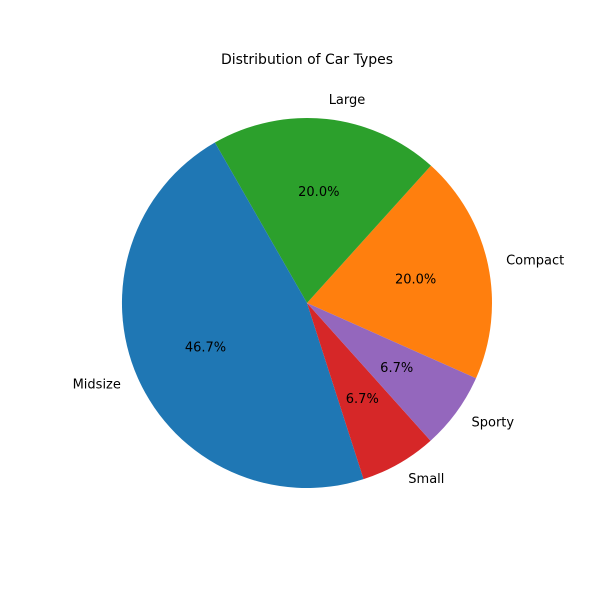 This screenshot has height=600, width=600. I want to click on slice-label-midsize: Midsize, so click(97, 385).